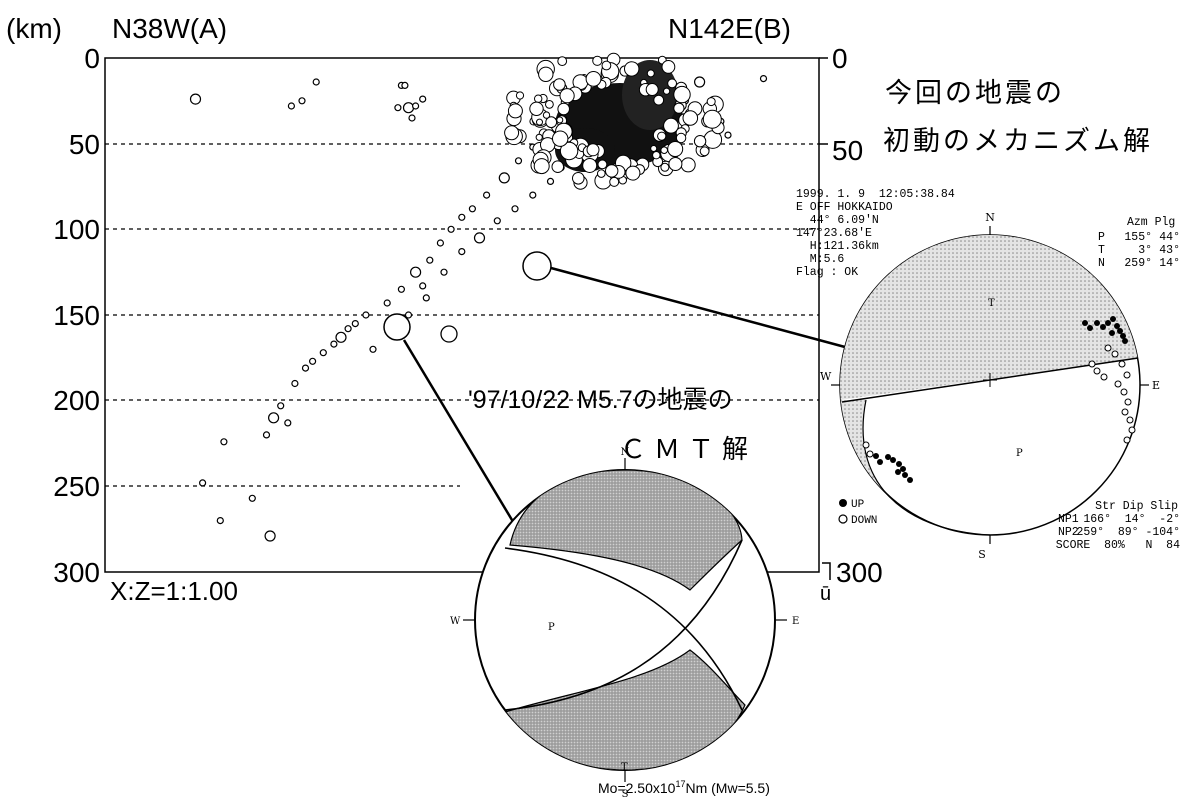 This screenshot has height=801, width=1190. What do you see at coordinates (1151, 222) in the screenshot?
I see `axes-header: Azm Plg` at bounding box center [1151, 222].